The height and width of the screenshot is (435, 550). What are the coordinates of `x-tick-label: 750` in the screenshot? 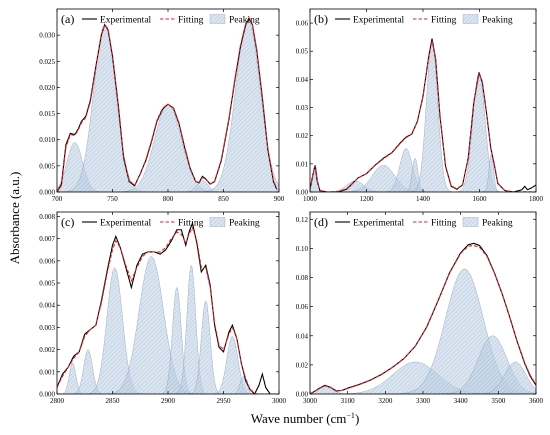 It's located at (112, 199).